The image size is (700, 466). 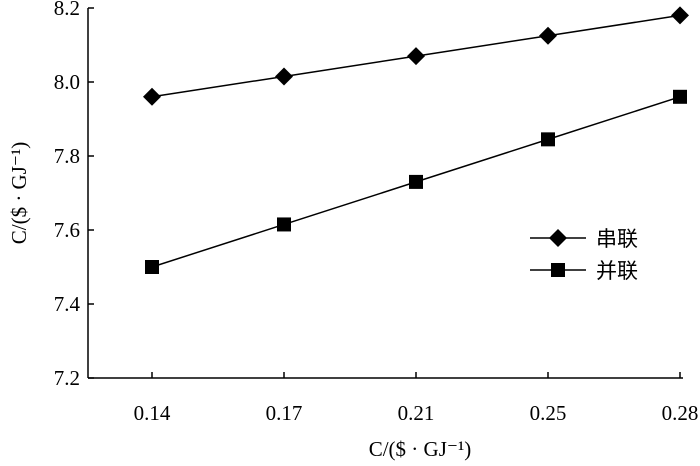 I want to click on x-axis-title: C/($ · GJ⁻¹), so click(x=420, y=449).